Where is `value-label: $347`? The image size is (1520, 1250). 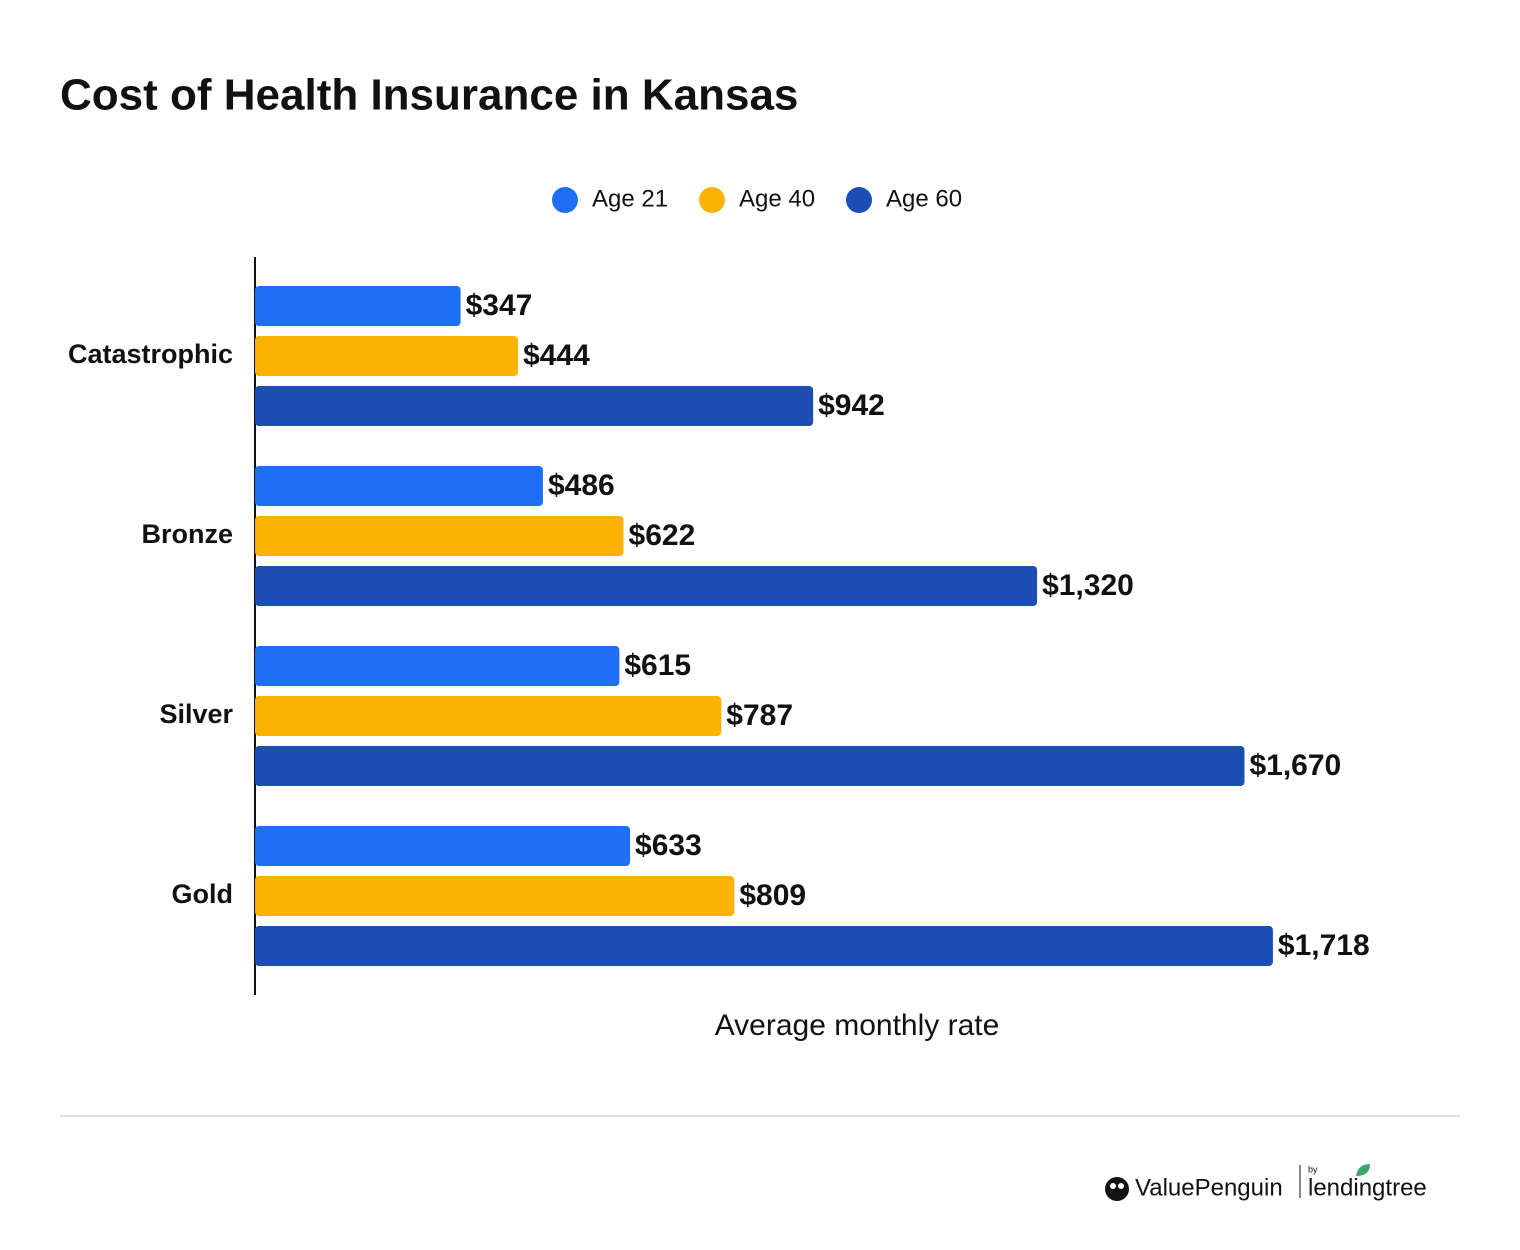 value-label: $347 is located at coordinates (499, 305).